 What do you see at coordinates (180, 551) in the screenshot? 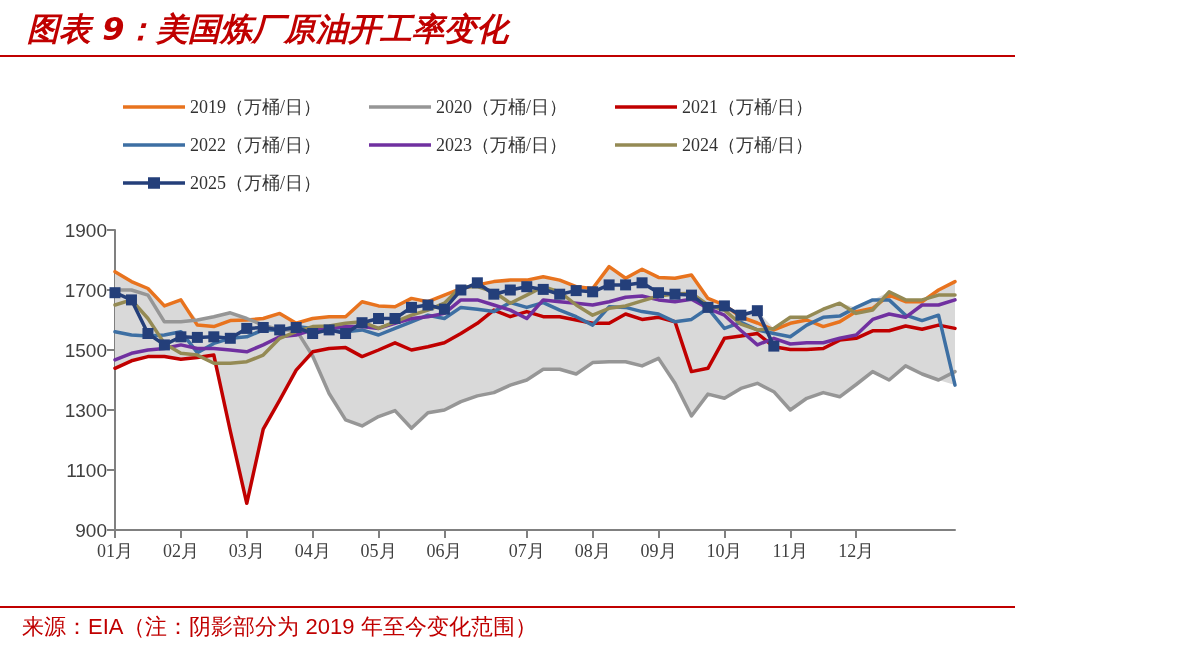
I see `x-tick-label: 02月` at bounding box center [180, 551].